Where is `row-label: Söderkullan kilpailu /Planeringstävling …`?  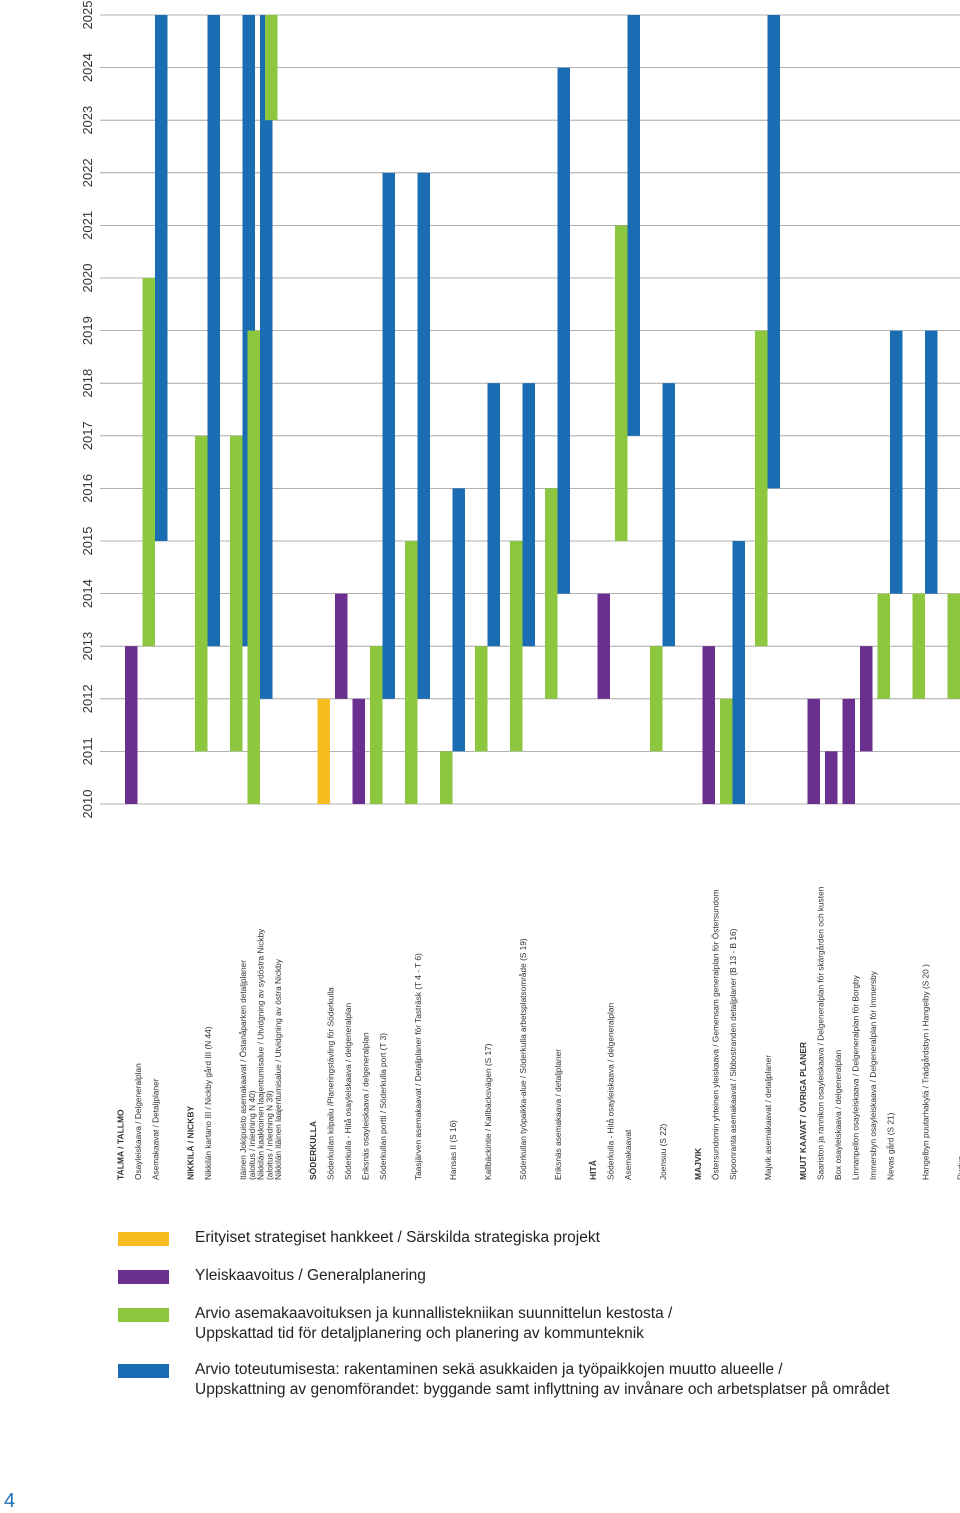 row-label: Söderkullan kilpailu /Planeringstävling … is located at coordinates (331, 1083).